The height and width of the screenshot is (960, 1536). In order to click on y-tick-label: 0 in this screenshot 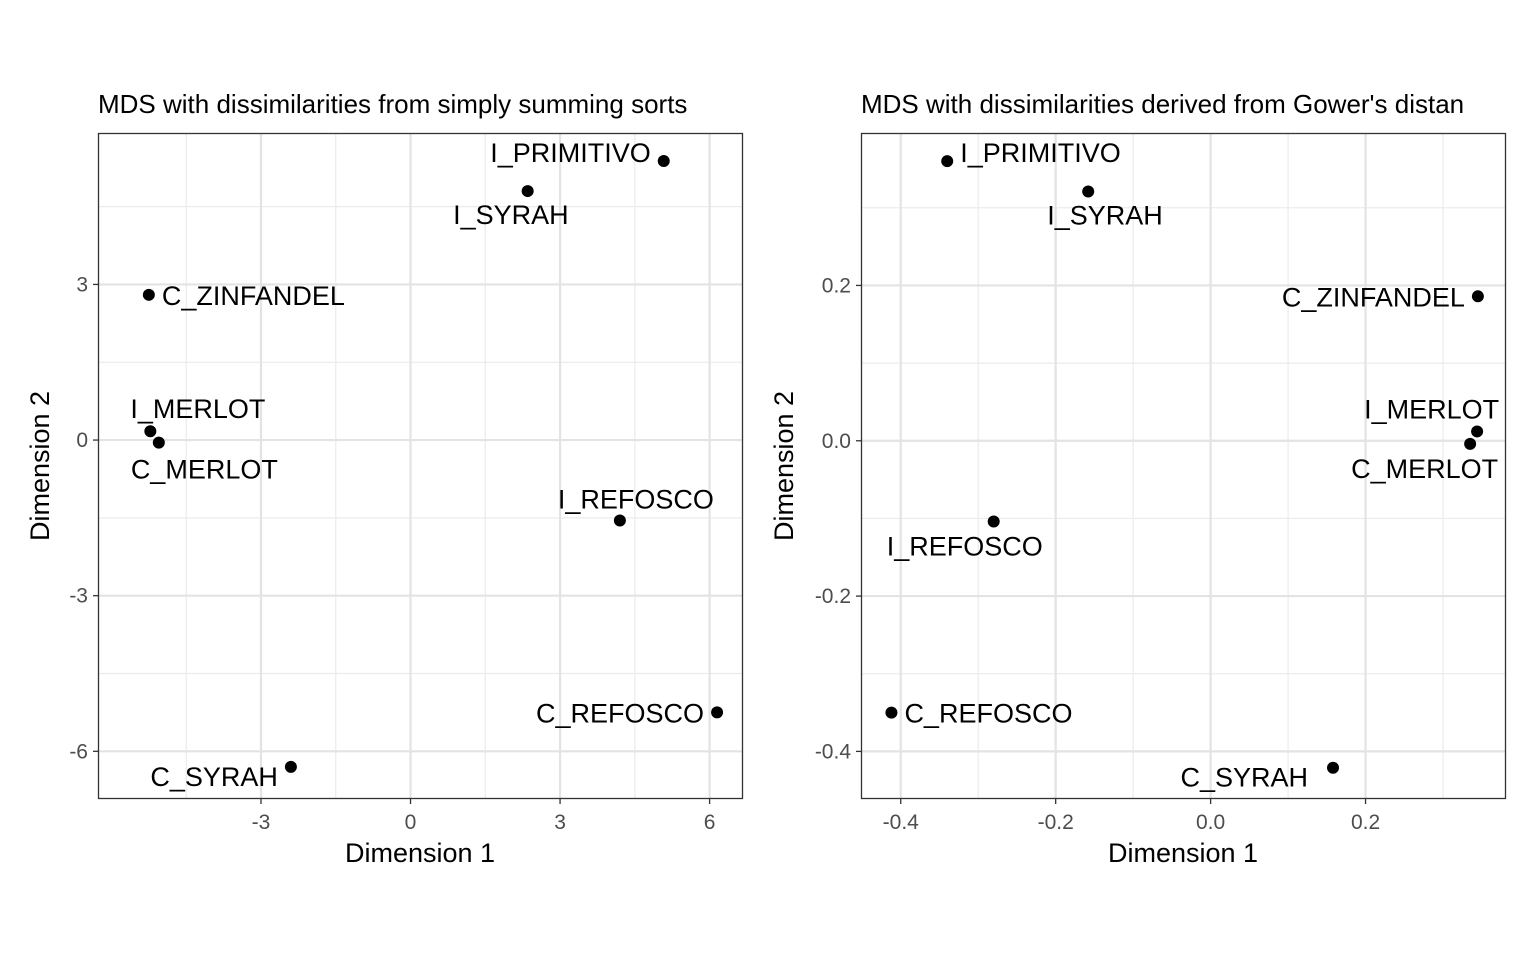, I will do `click(82, 440)`.